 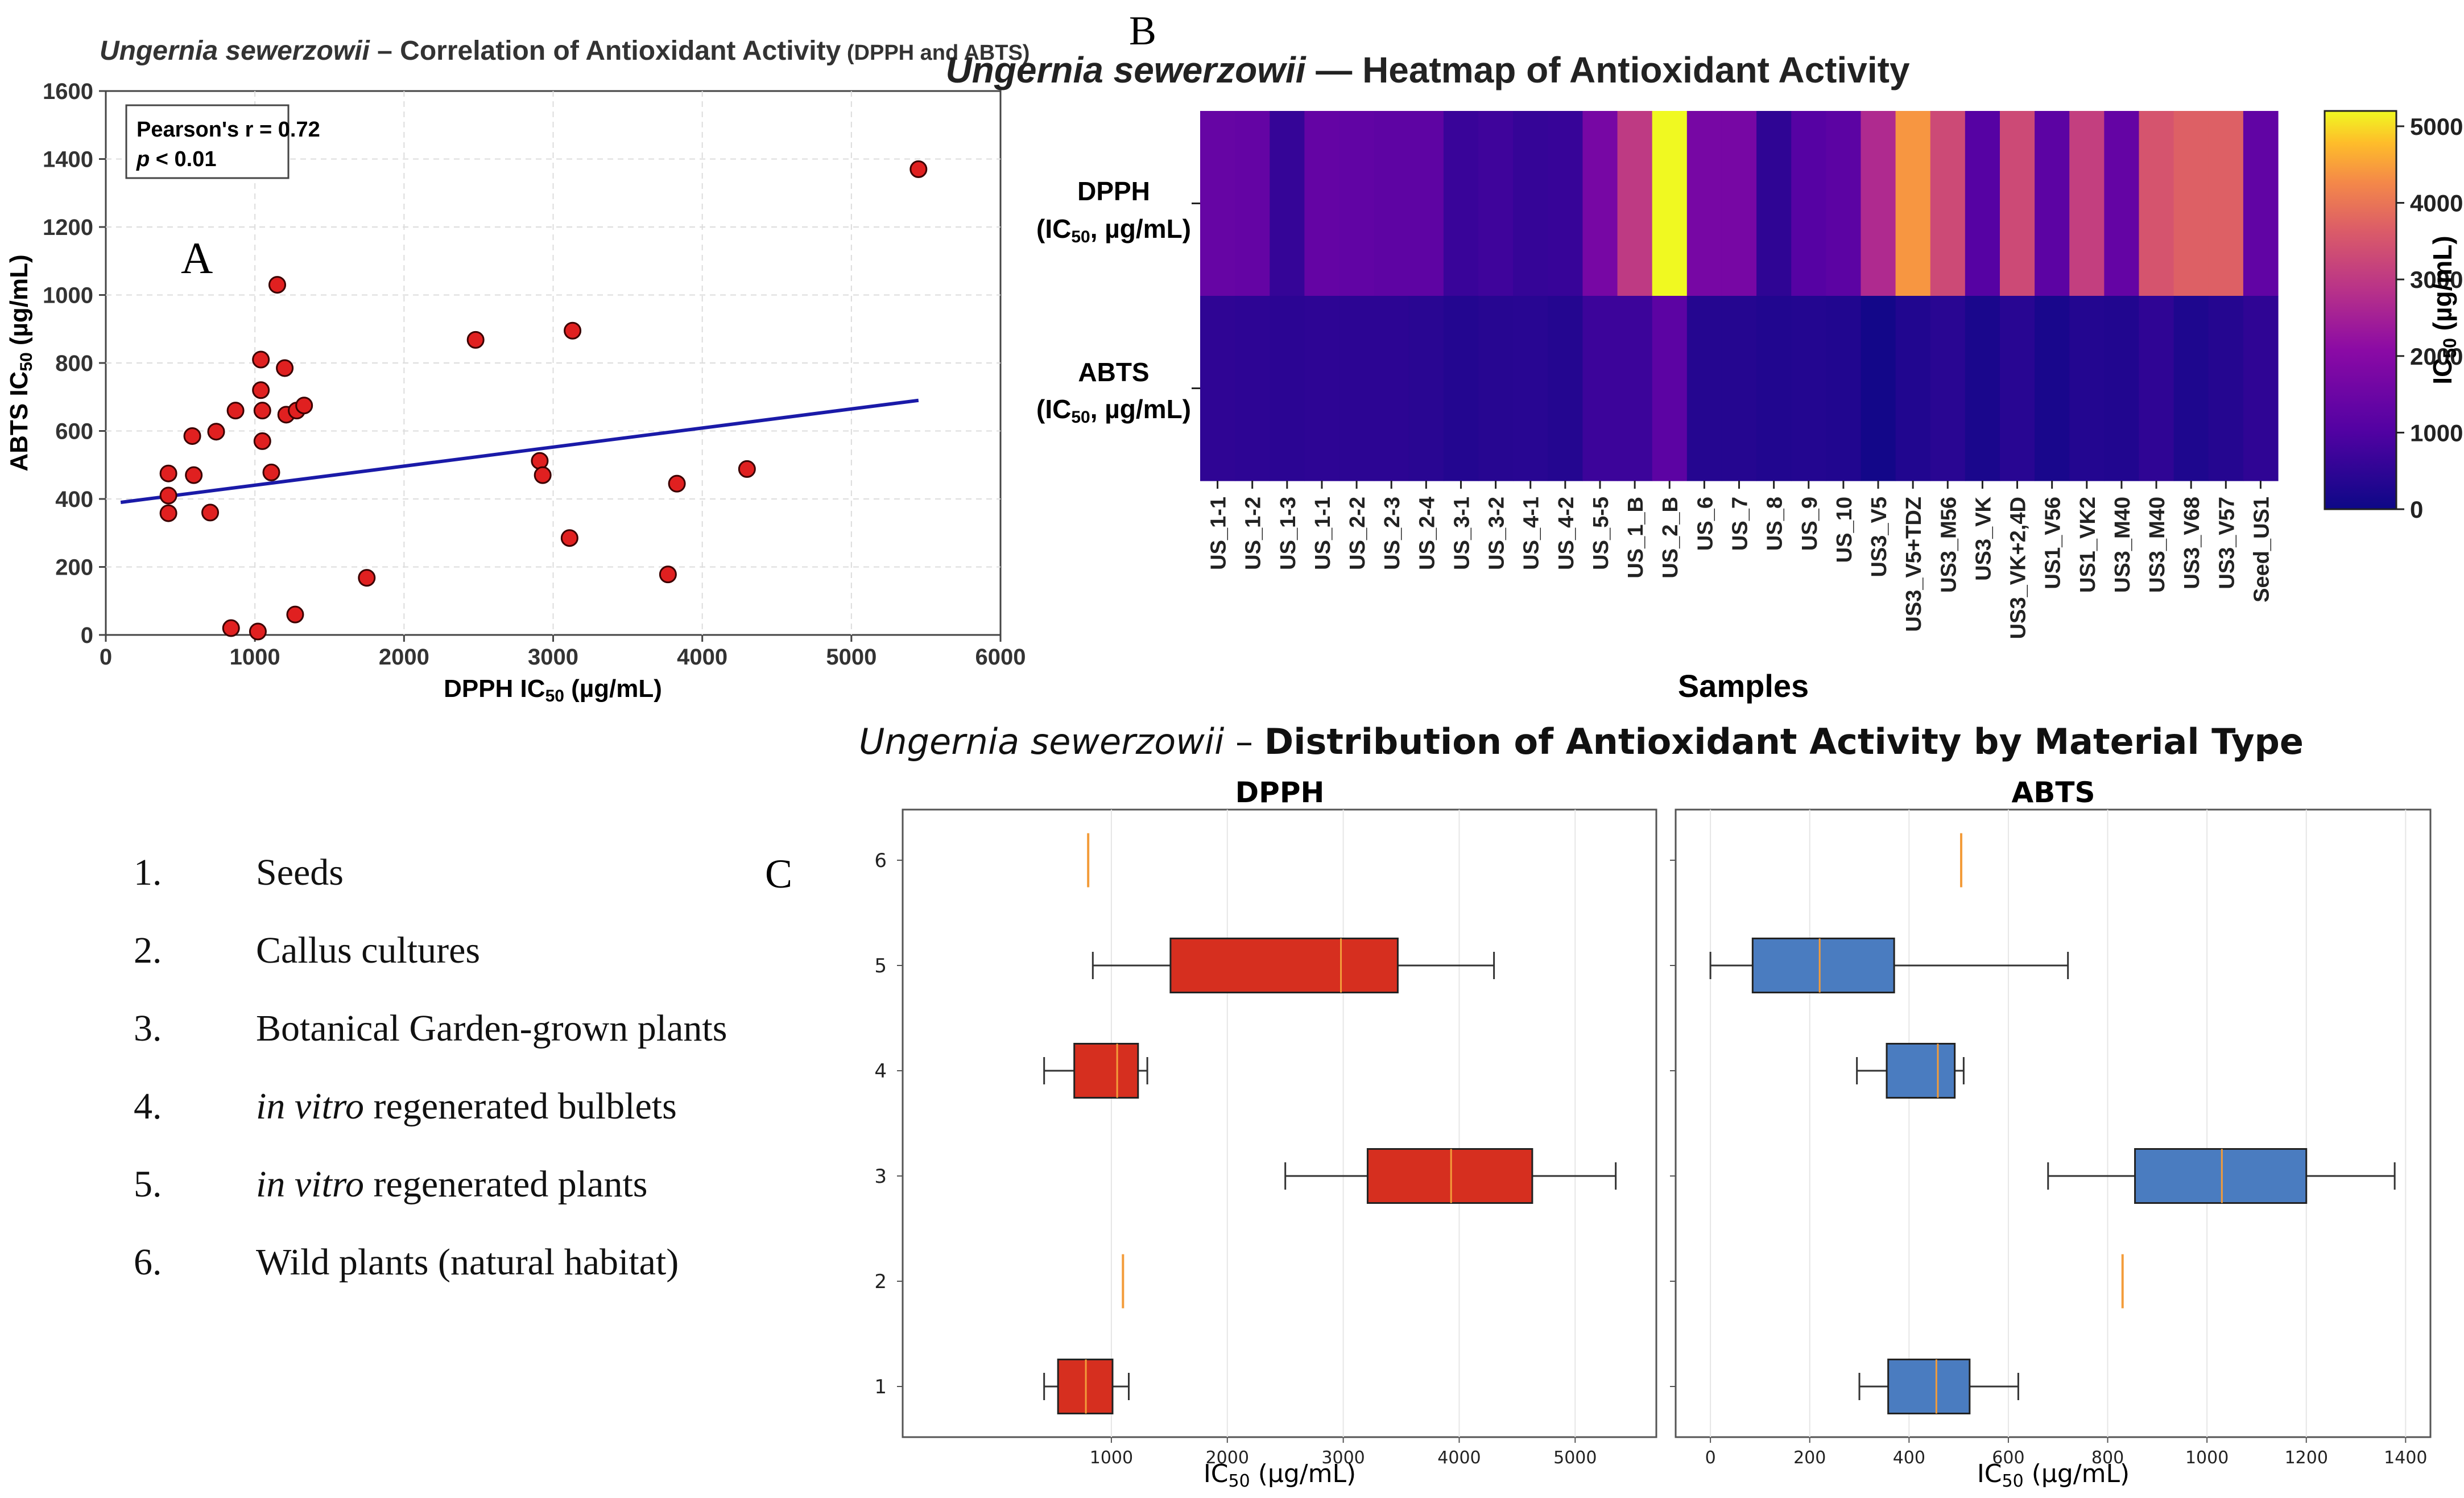 What do you see at coordinates (2053, 792) in the screenshot?
I see `subplot-title-abts: ABTS` at bounding box center [2053, 792].